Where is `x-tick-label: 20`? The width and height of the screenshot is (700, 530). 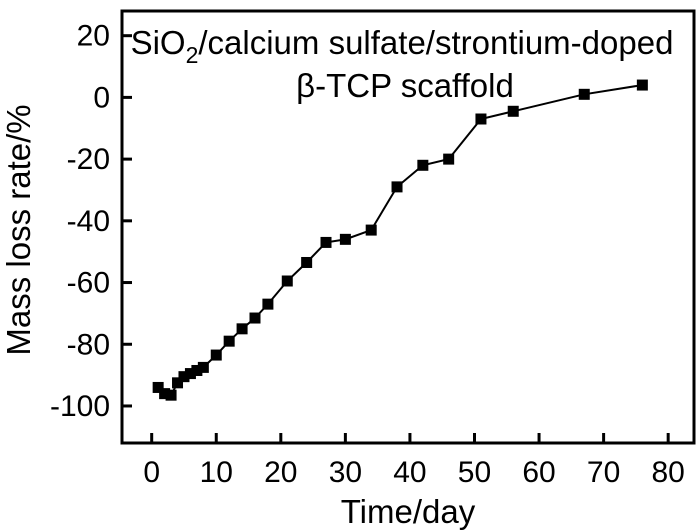
x-tick-label: 20 is located at coordinates (280, 472).